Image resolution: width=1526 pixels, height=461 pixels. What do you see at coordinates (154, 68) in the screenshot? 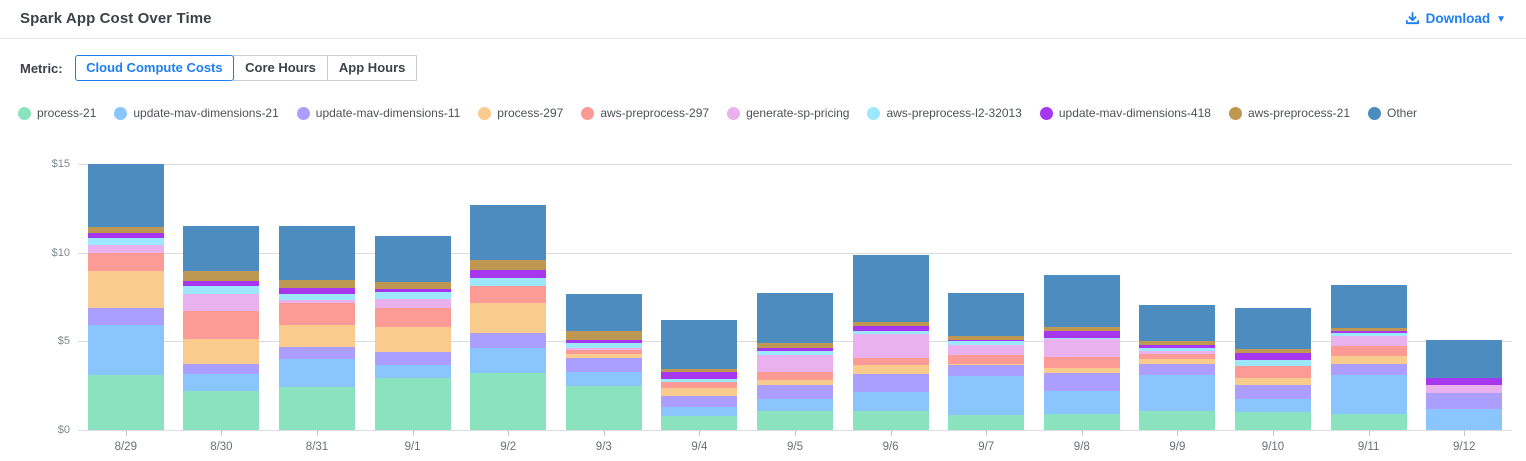
I see `metric-option-cloud-compute-costs: Cloud Compute Costs` at bounding box center [154, 68].